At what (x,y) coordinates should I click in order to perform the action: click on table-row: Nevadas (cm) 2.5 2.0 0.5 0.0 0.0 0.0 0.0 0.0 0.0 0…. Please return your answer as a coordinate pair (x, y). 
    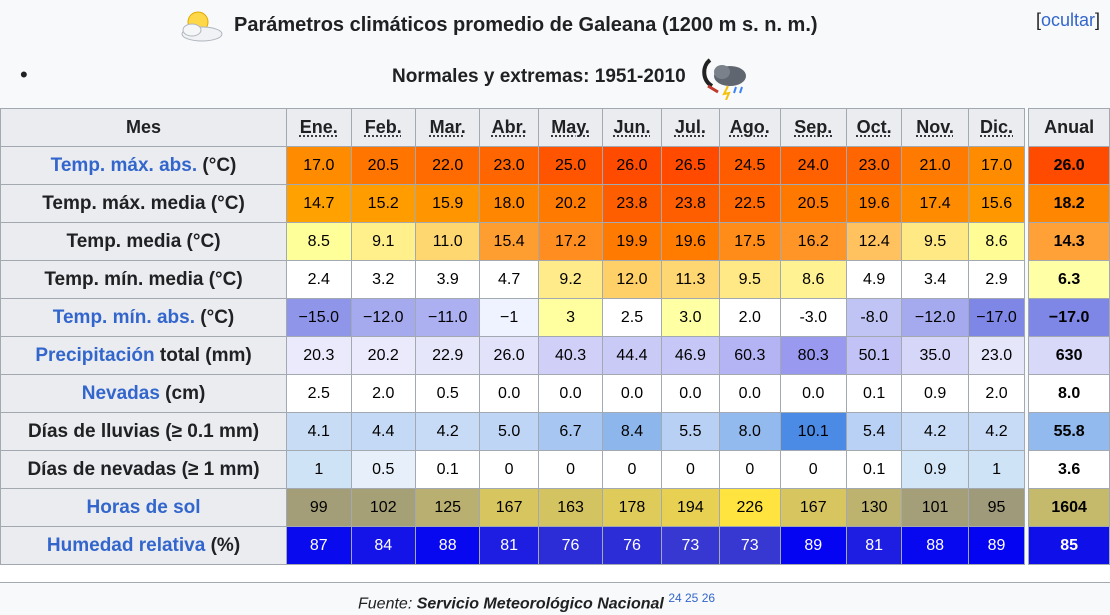
    Looking at the image, I should click on (555, 393).